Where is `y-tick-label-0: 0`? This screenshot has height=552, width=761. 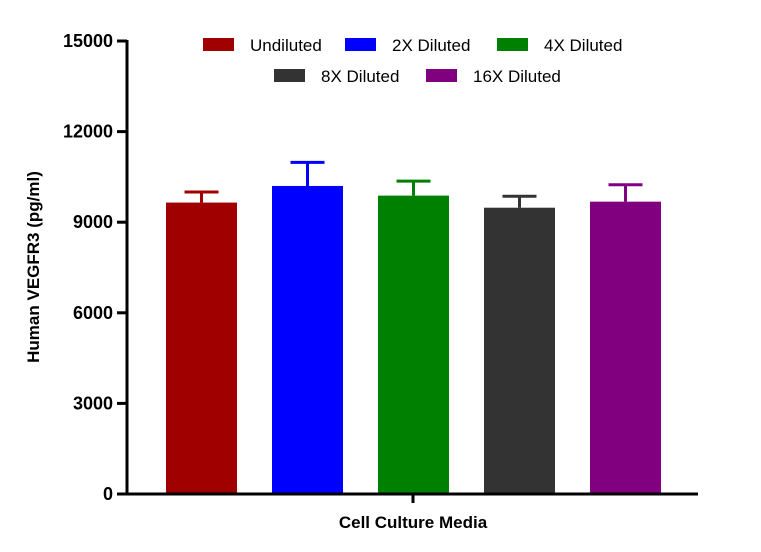
y-tick-label-0: 0 is located at coordinates (108, 494).